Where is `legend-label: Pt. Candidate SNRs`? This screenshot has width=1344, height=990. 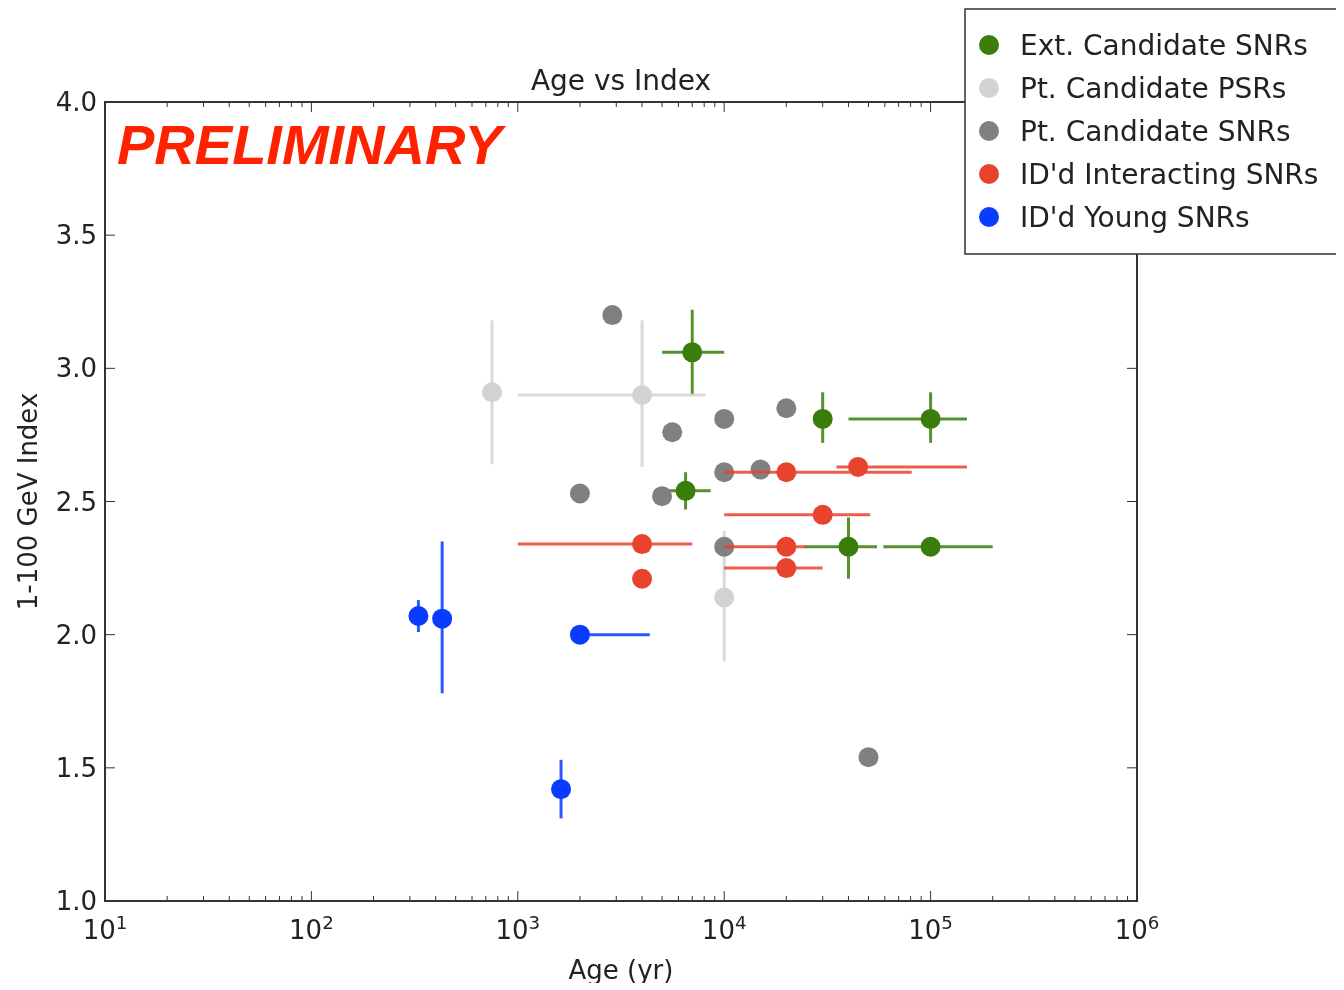
legend-label: Pt. Candidate SNRs is located at coordinates (1155, 131).